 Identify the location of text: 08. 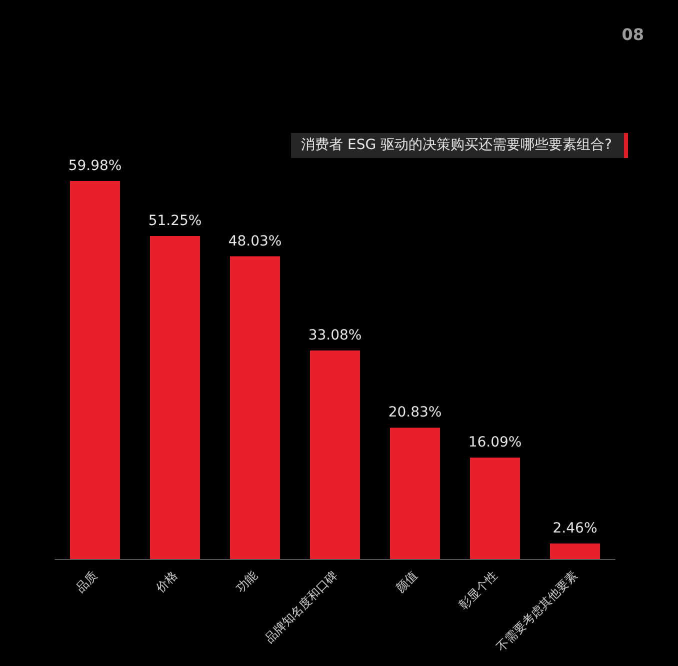
(633, 34).